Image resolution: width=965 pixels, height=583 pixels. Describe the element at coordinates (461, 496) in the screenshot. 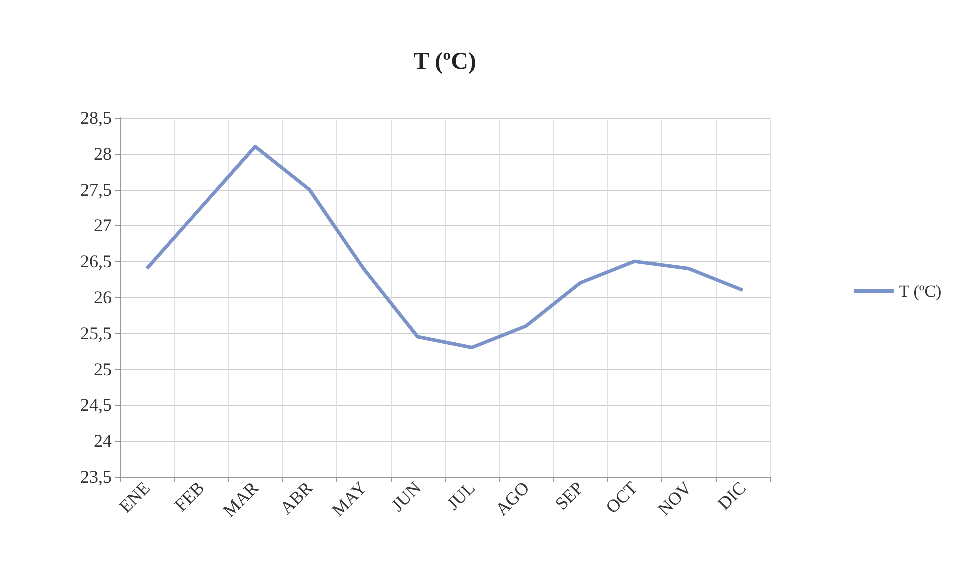

I see `x-tick-label: JUL` at that location.